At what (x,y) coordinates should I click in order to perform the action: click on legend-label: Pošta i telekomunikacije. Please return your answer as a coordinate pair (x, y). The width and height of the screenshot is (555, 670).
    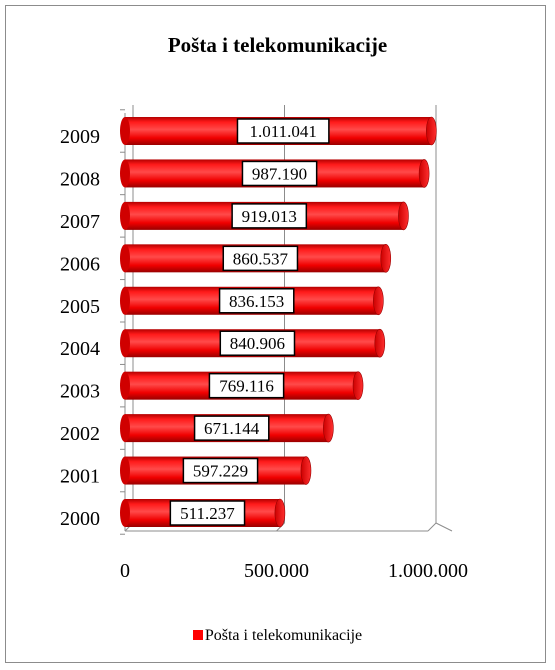
    Looking at the image, I should click on (283, 635).